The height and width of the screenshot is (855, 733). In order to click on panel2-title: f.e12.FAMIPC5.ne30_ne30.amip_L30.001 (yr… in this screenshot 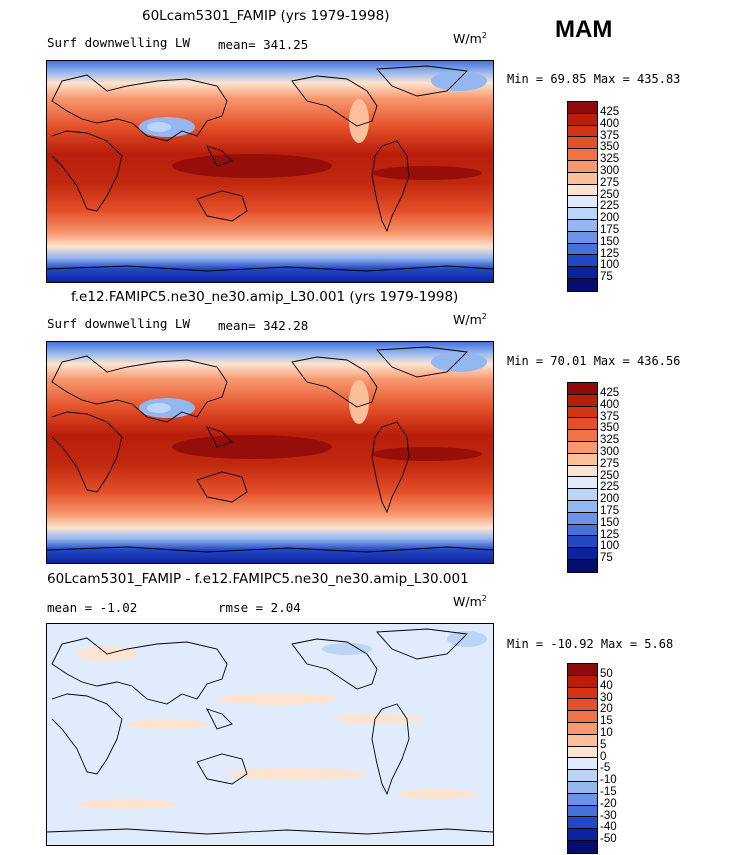, I will do `click(265, 297)`.